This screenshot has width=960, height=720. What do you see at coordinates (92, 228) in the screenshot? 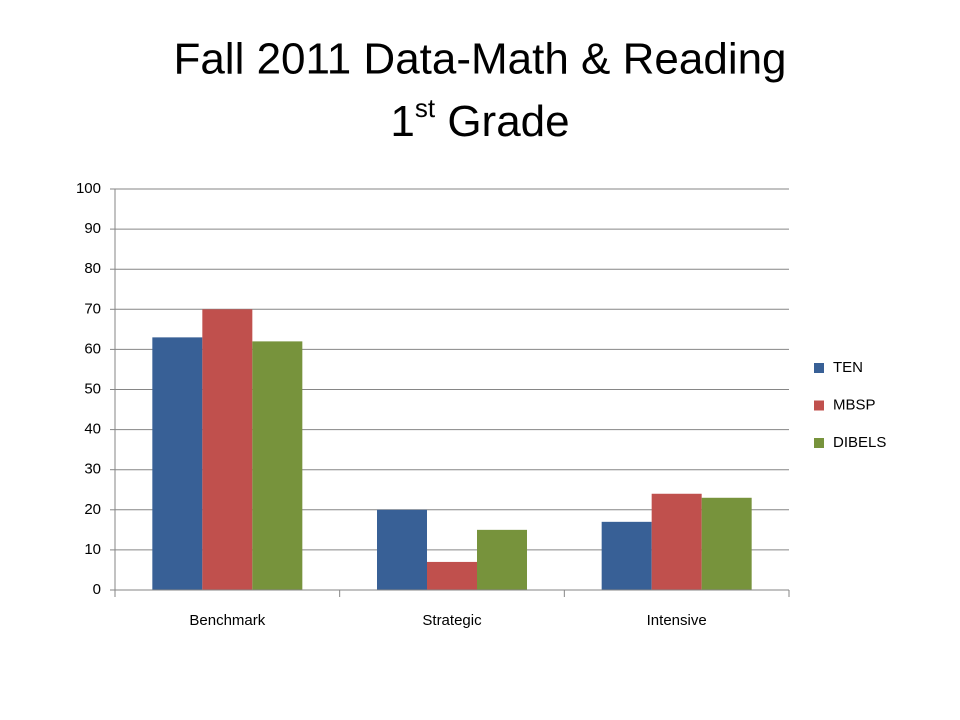
I see `y-tick-label: 90` at bounding box center [92, 228].